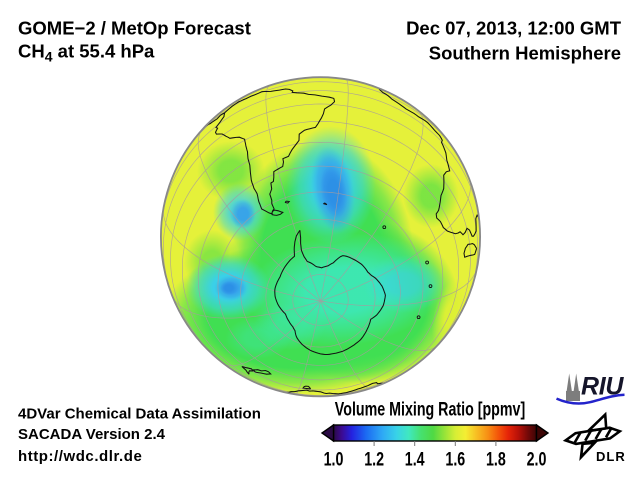  I want to click on svg-text: http://wdc.dlr.de, so click(80, 456).